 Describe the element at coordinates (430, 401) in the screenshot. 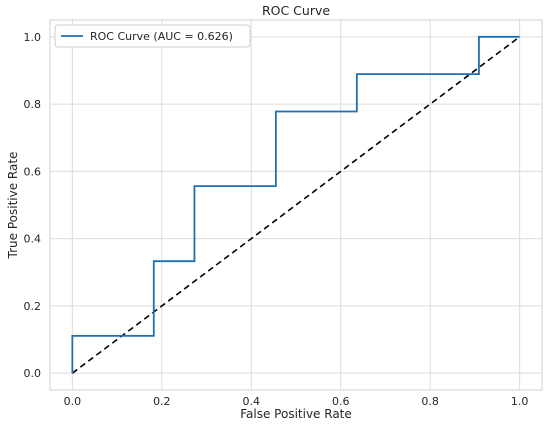

I see `x-tick-label: 0.8` at that location.